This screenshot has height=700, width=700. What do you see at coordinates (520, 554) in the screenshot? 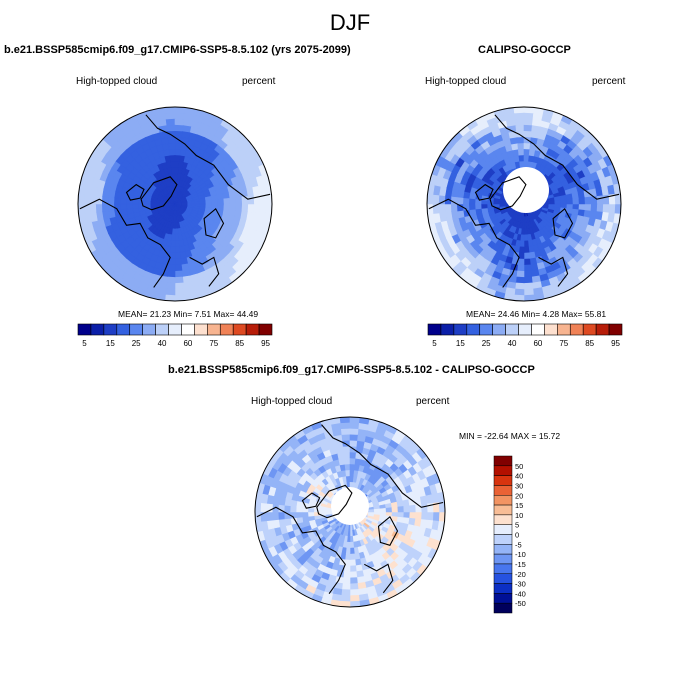
I see `colorbar-tick-label: -10` at bounding box center [520, 554].